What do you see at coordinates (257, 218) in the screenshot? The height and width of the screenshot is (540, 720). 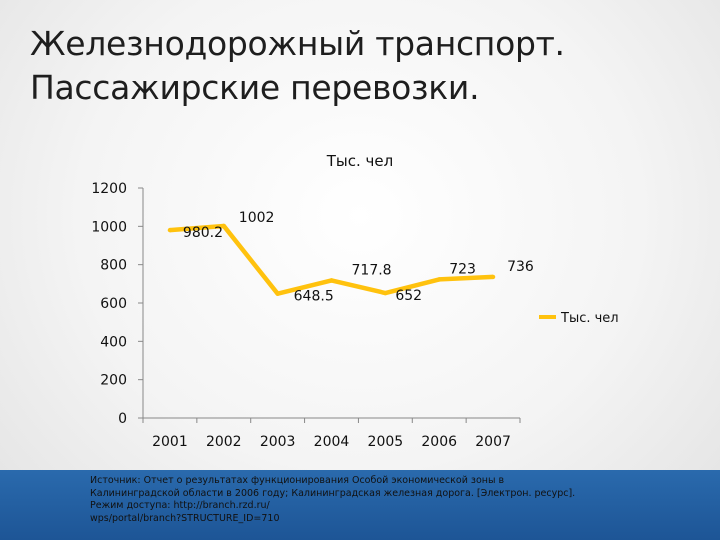 I see `data-label: 1002` at bounding box center [257, 218].